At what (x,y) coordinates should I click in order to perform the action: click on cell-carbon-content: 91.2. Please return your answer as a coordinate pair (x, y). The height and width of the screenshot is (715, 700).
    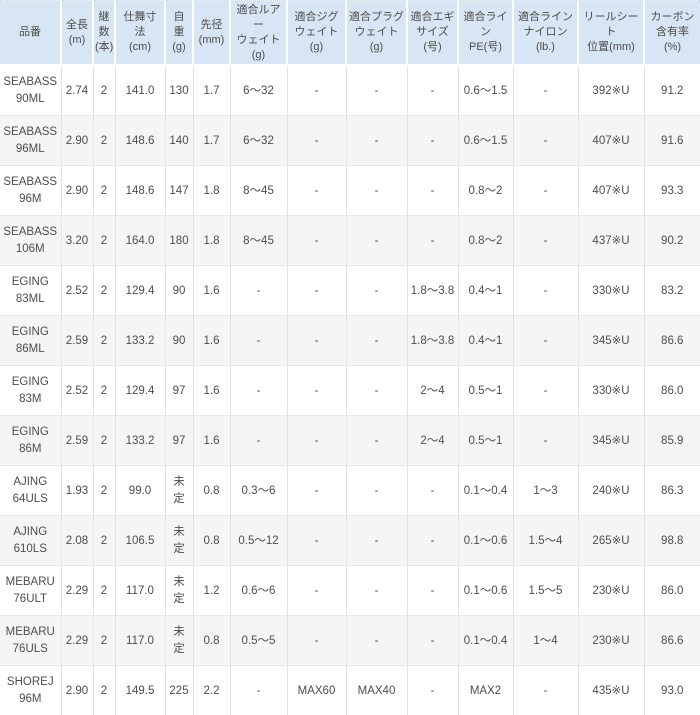
    Looking at the image, I should click on (672, 90).